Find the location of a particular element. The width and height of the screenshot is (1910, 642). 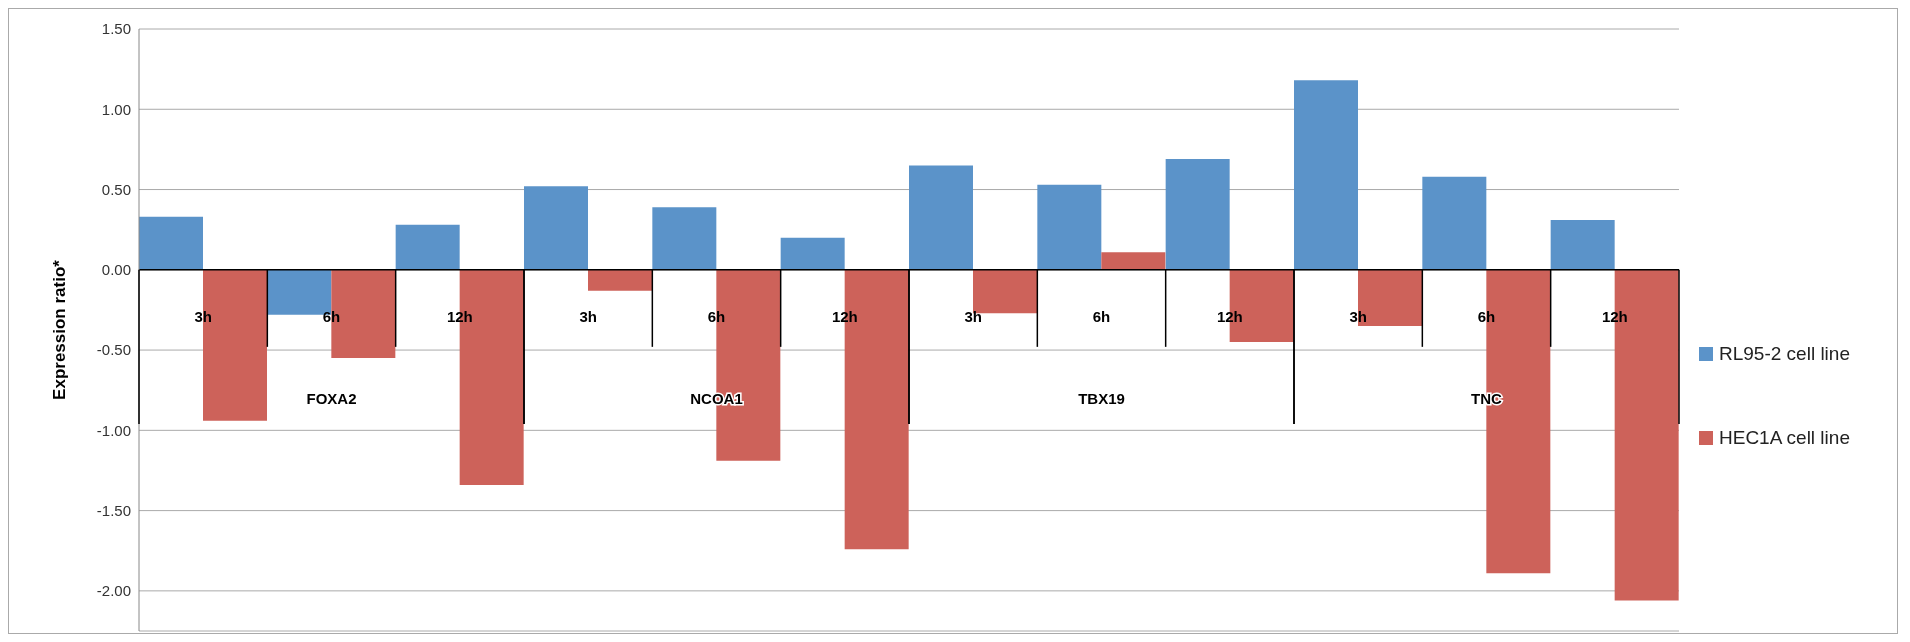

y-tick-label: 1.50 is located at coordinates (116, 29).